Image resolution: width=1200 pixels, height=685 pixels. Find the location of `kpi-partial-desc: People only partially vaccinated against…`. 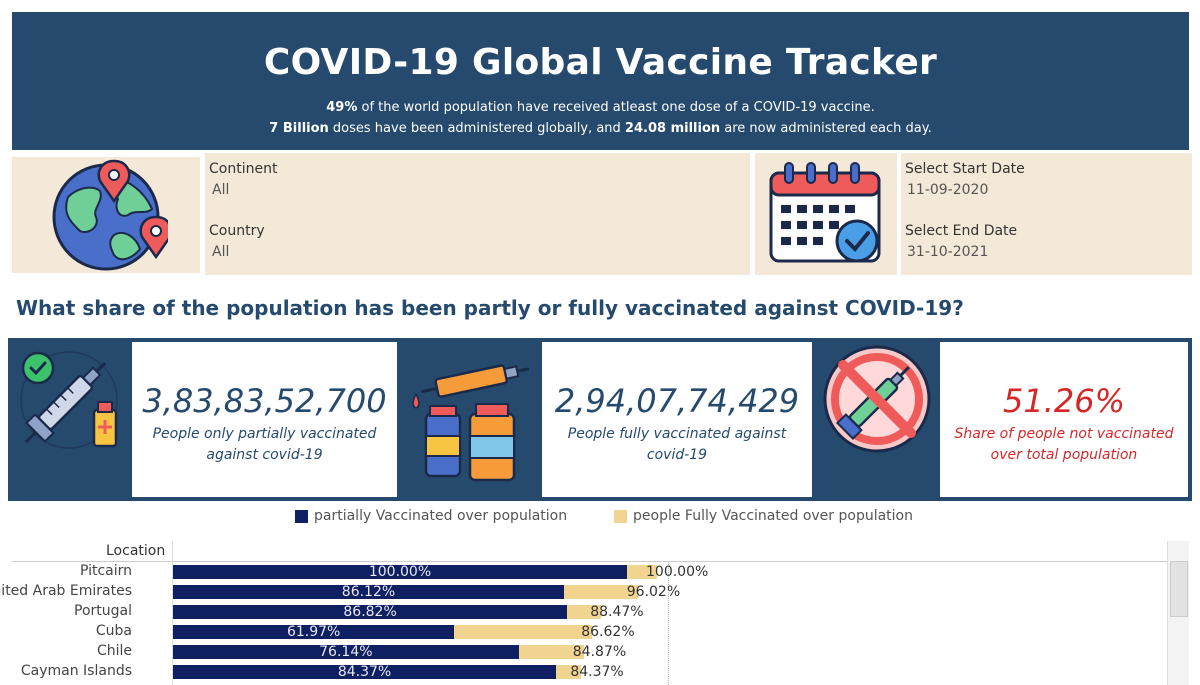

kpi-partial-desc: People only partially vaccinated against… is located at coordinates (264, 445).